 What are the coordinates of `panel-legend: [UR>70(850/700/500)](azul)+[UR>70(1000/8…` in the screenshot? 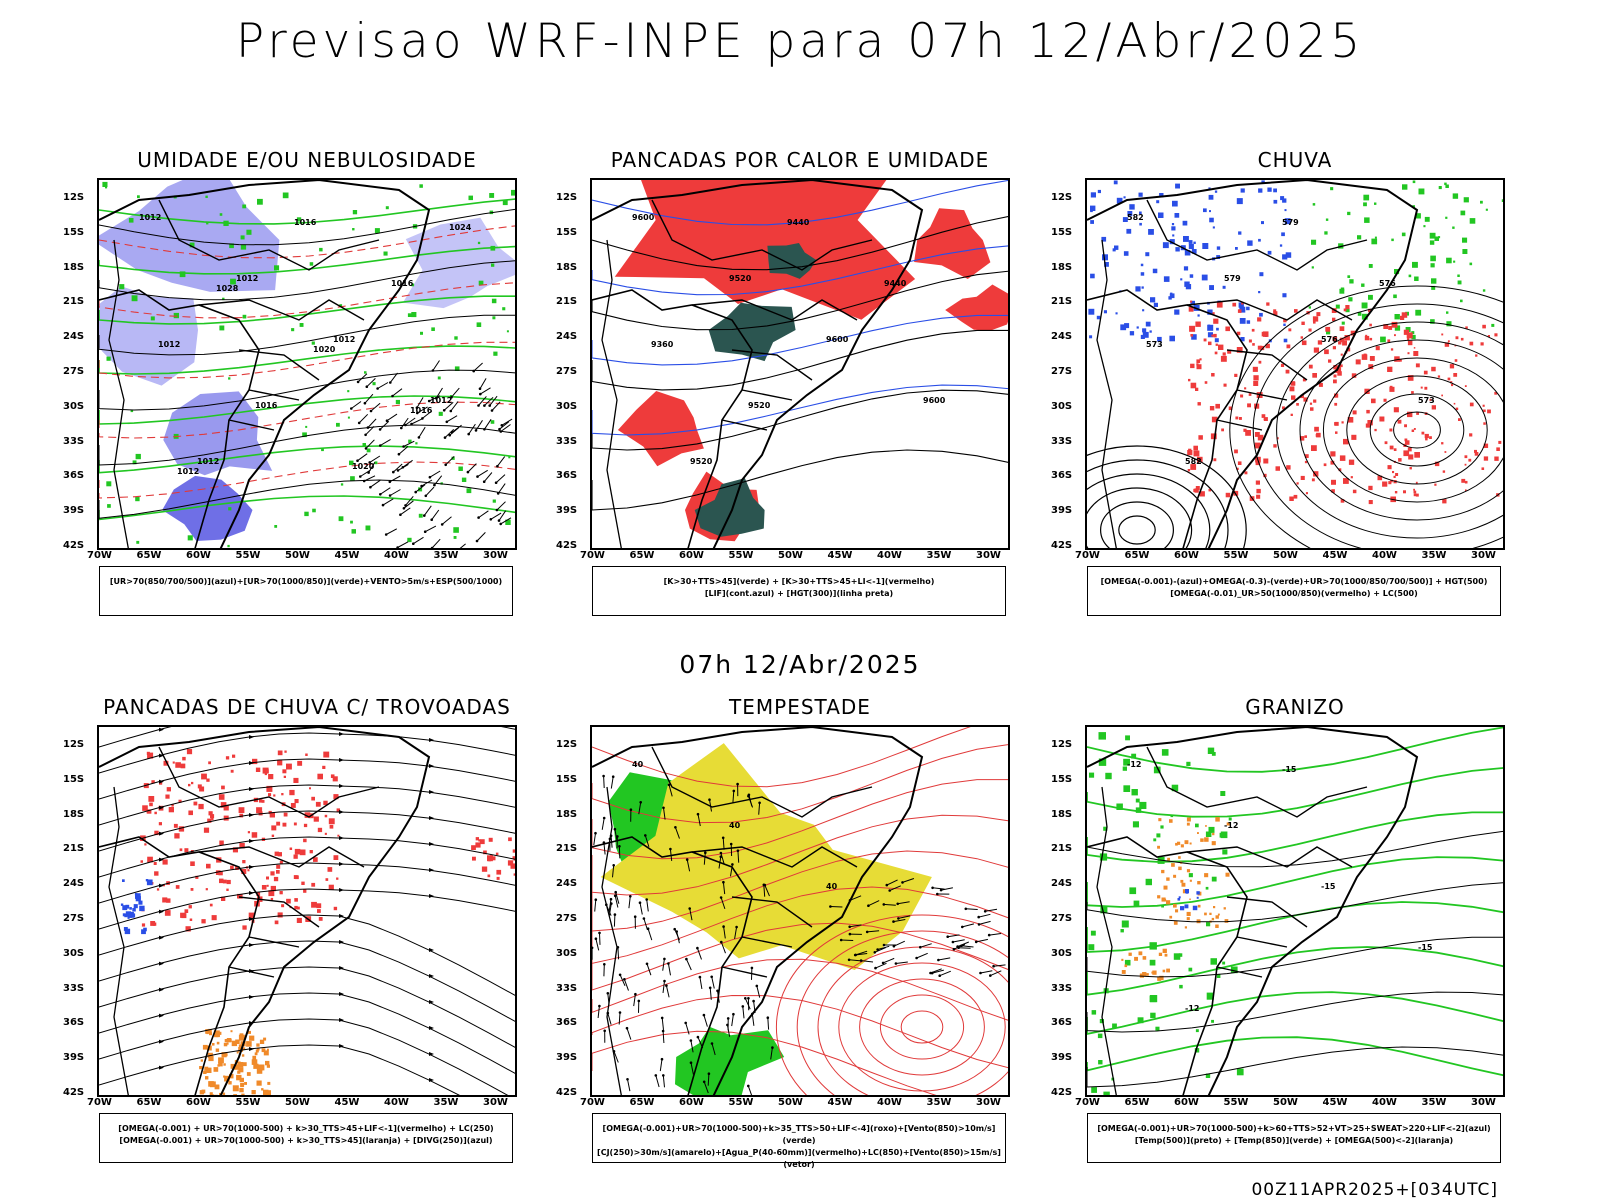 It's located at (306, 591).